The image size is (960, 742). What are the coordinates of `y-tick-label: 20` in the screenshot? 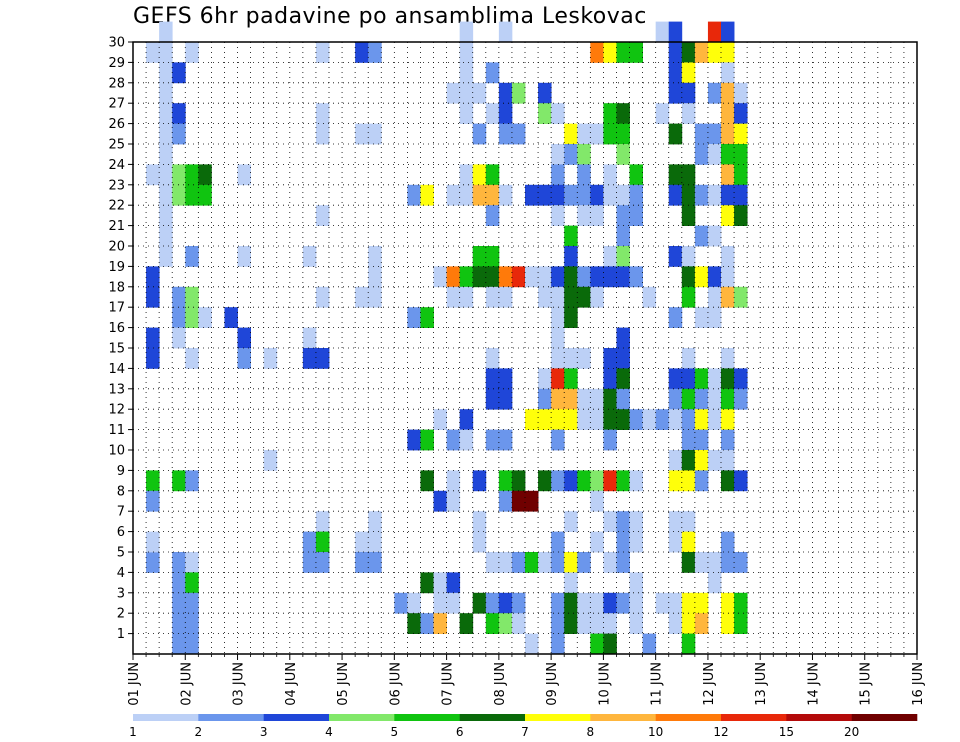 It's located at (116, 247).